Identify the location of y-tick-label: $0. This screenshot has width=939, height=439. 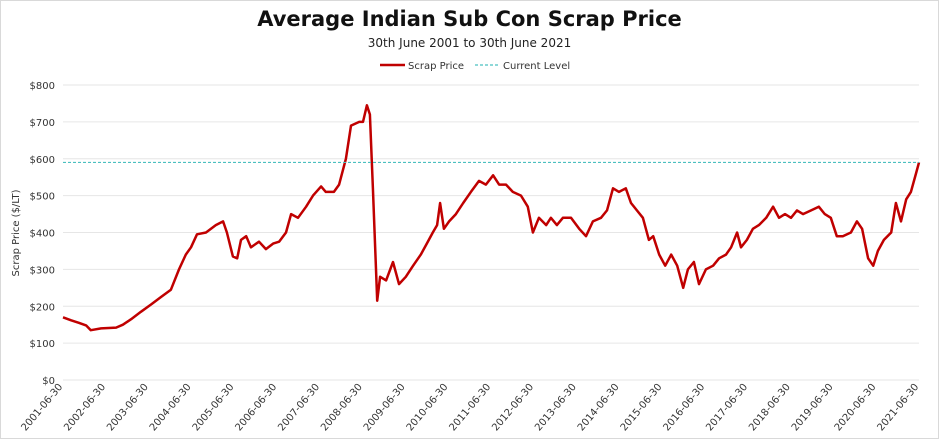
(48, 381).